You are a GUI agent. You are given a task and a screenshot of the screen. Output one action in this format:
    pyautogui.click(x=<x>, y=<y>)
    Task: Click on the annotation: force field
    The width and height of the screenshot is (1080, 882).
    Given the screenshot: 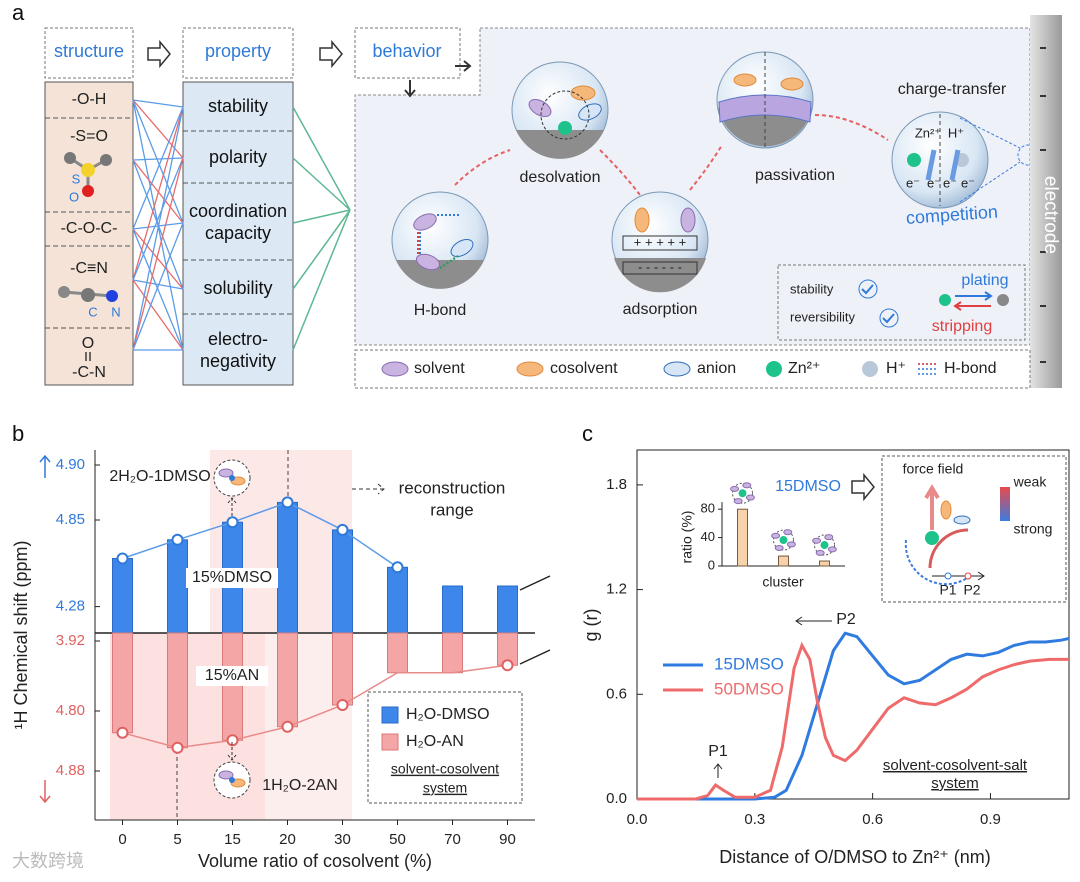 What is the action you would take?
    pyautogui.click(x=933, y=469)
    